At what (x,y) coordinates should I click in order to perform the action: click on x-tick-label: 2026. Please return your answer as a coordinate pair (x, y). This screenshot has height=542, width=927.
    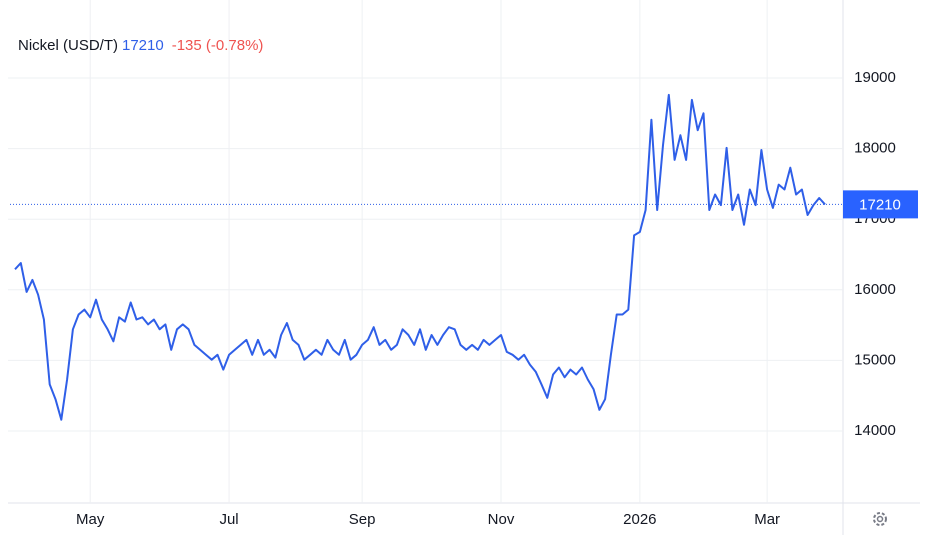
    Looking at the image, I should click on (639, 519).